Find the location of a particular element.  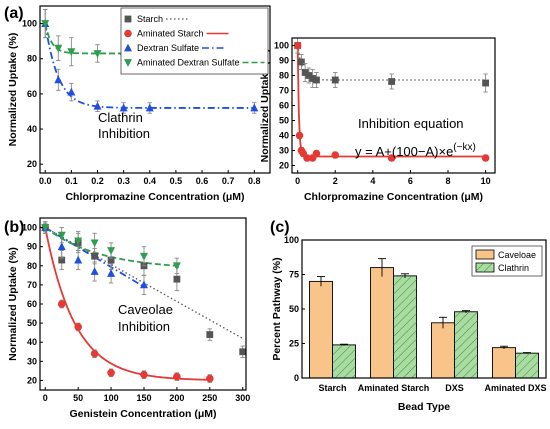

y-tick-label: 25 is located at coordinates (294, 344).